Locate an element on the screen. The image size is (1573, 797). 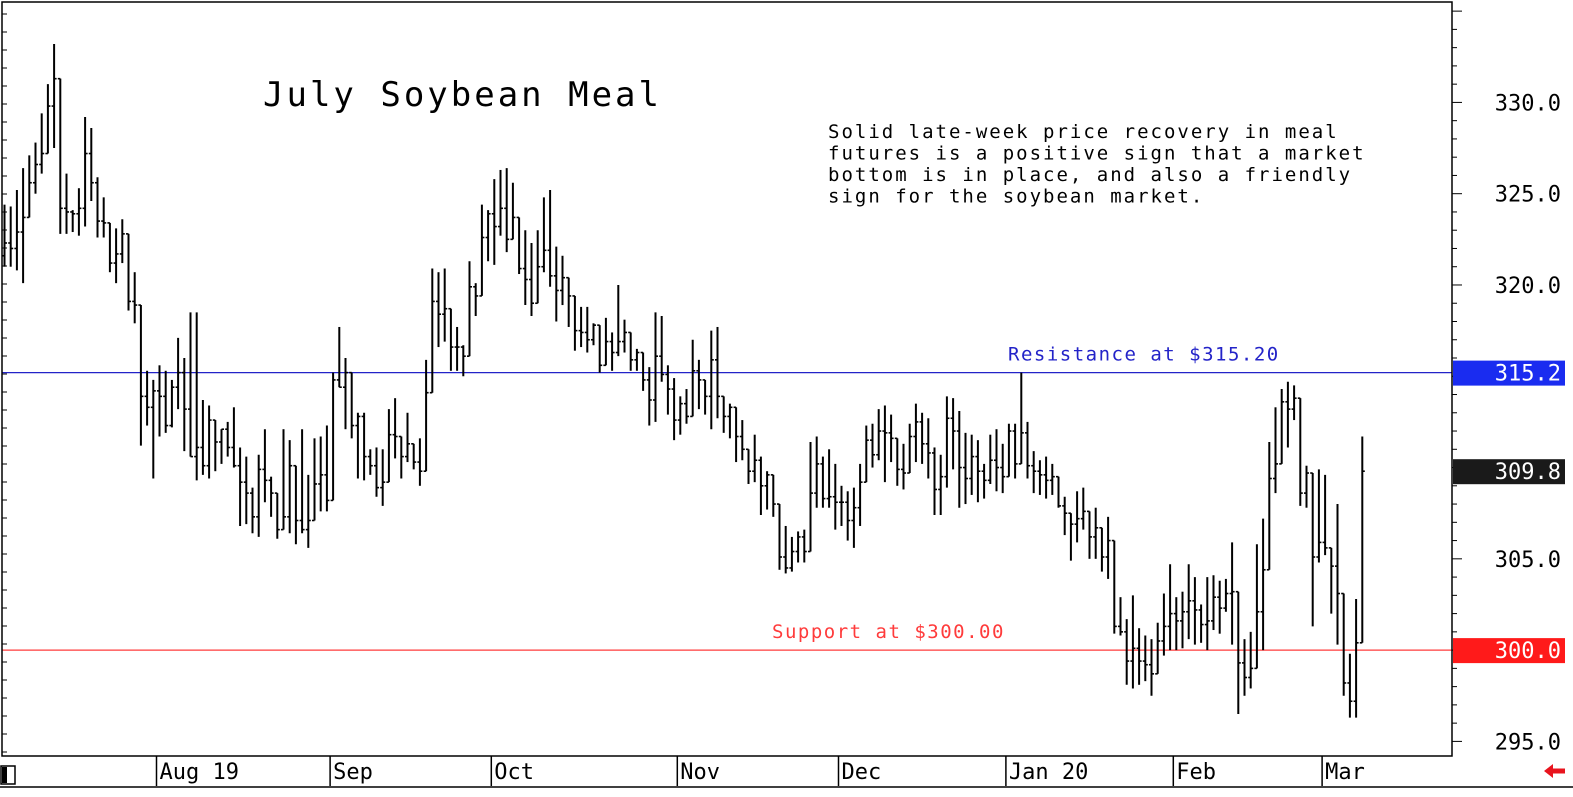
y-tick-label: 320.0 is located at coordinates (1528, 286).